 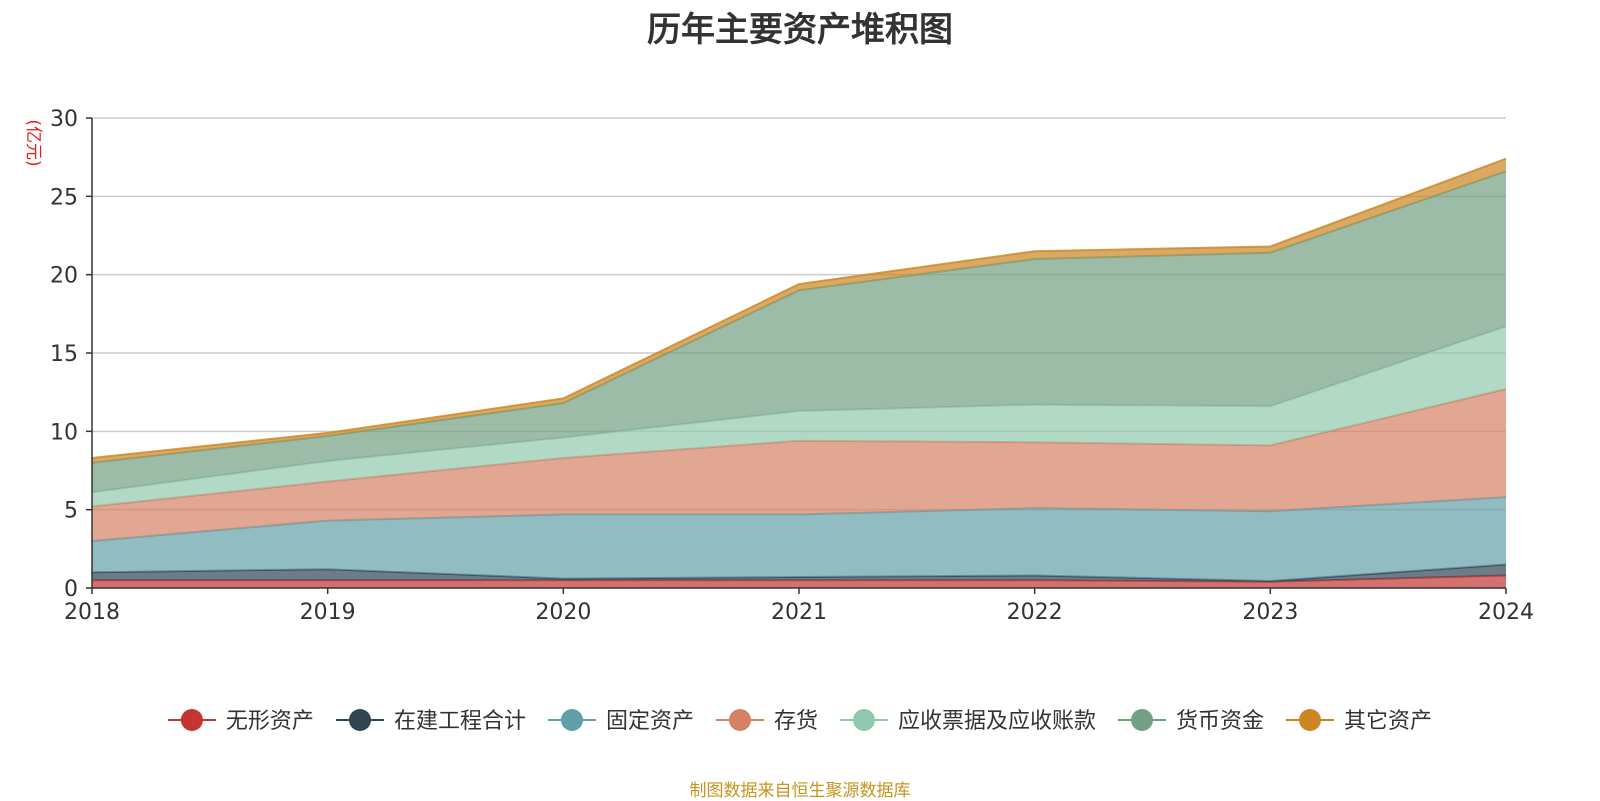 What do you see at coordinates (1506, 612) in the screenshot?
I see `x-tick-label: 2024` at bounding box center [1506, 612].